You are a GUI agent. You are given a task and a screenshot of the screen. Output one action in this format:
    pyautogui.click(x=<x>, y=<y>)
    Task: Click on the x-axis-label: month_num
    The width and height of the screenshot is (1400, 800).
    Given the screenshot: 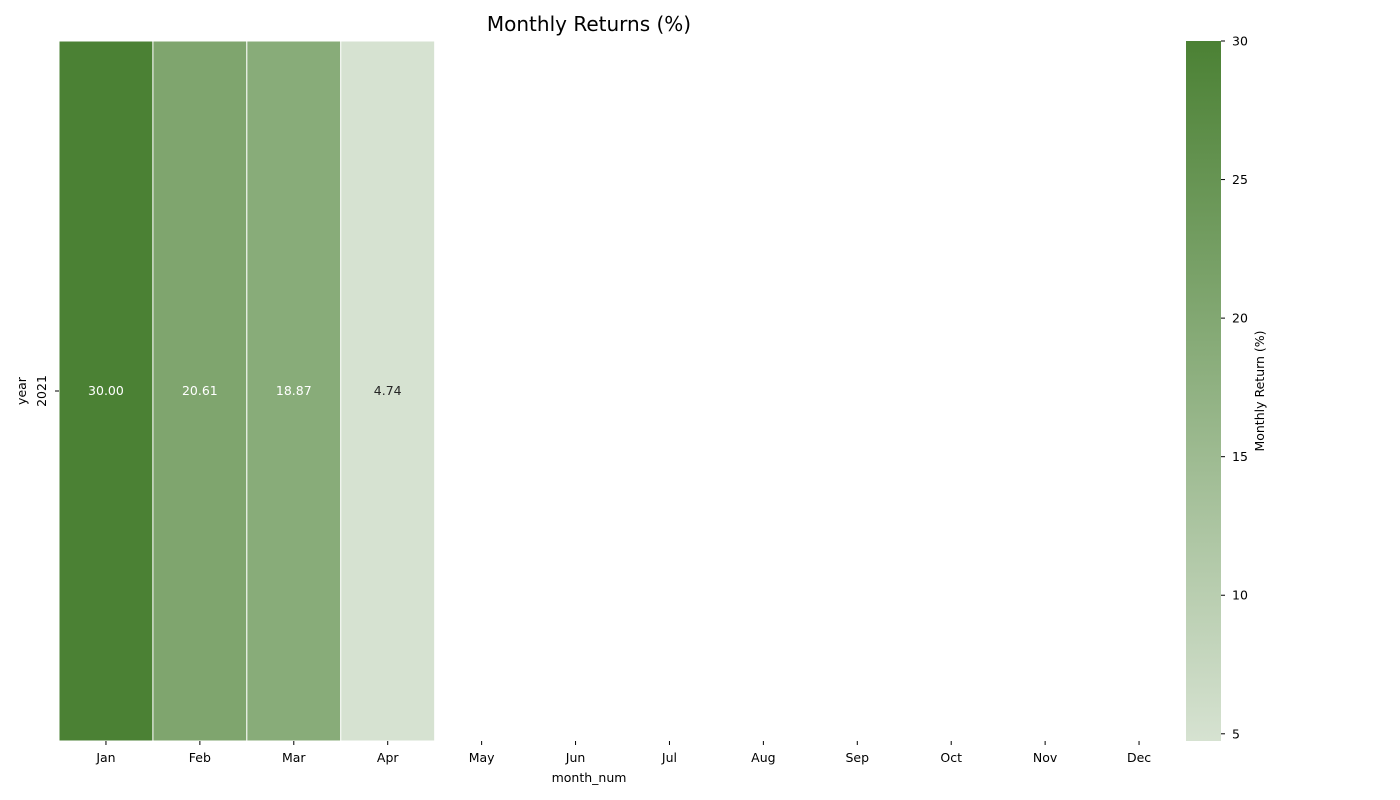 What is the action you would take?
    pyautogui.click(x=589, y=777)
    